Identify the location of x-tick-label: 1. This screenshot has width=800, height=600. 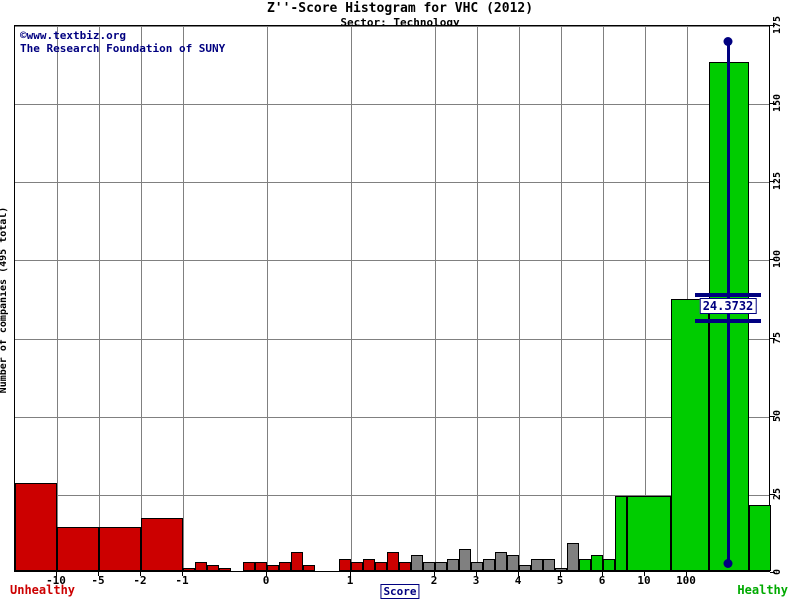
(350, 580).